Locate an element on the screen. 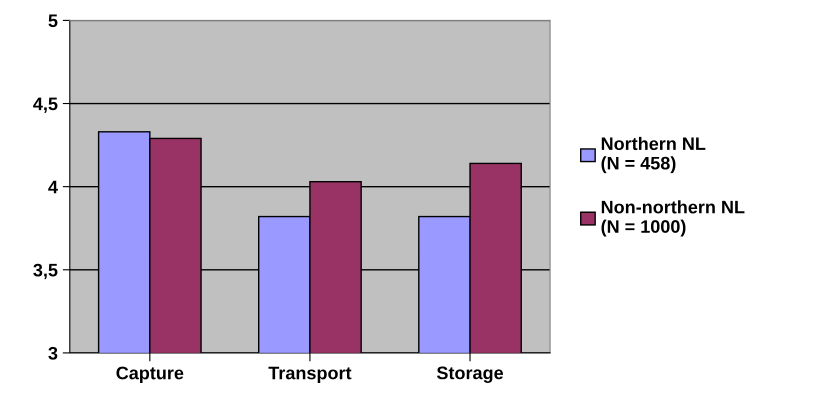 This screenshot has width=821, height=408. y-tick-label: 3 is located at coordinates (53, 353).